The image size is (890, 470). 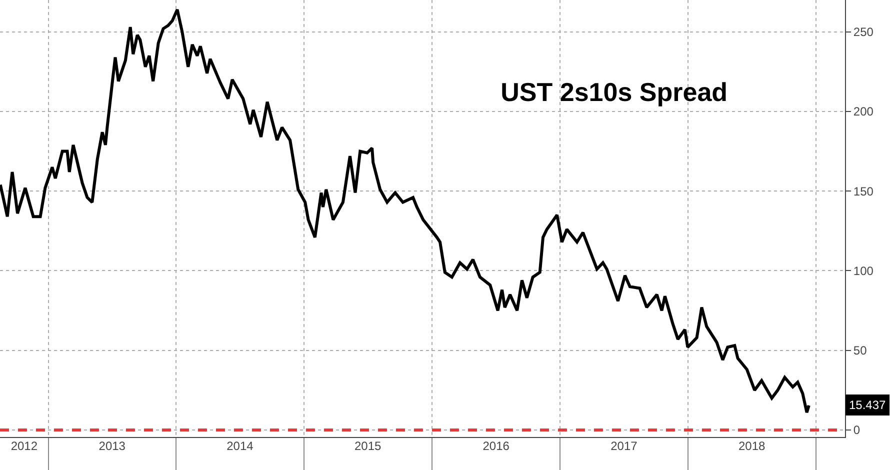 I want to click on annotation: 15.437, so click(x=867, y=405).